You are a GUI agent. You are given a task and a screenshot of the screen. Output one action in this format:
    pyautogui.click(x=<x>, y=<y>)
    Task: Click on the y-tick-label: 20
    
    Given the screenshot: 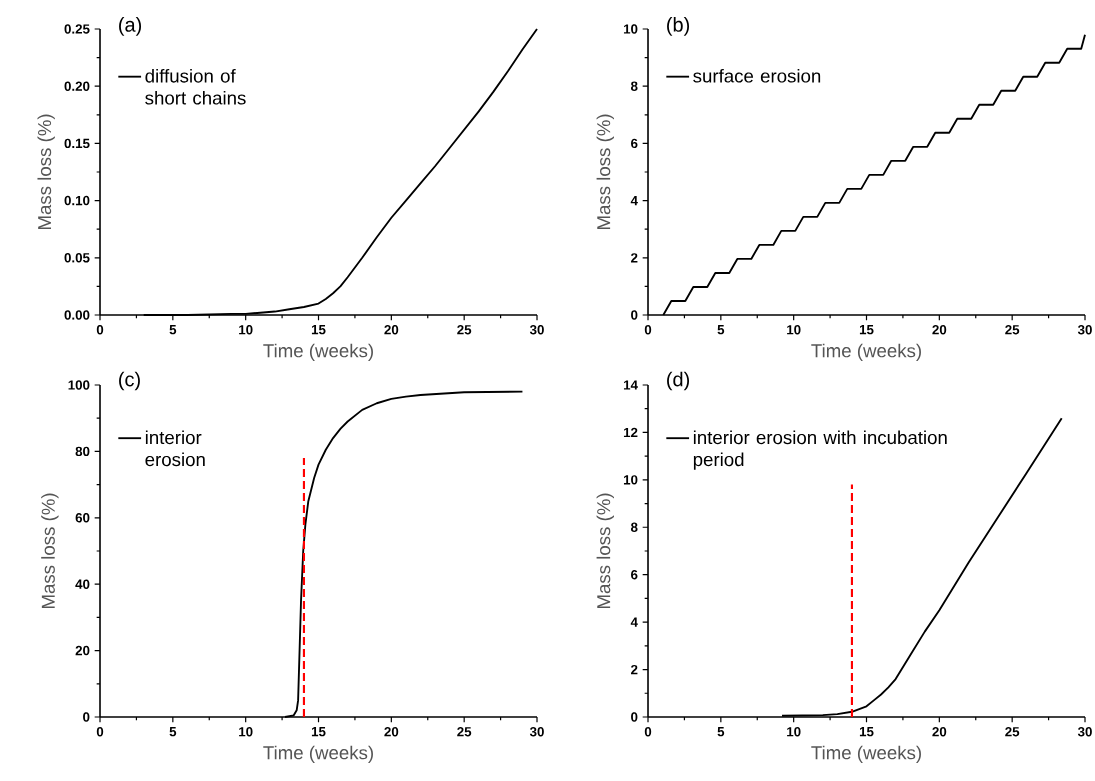 What is the action you would take?
    pyautogui.click(x=82, y=650)
    